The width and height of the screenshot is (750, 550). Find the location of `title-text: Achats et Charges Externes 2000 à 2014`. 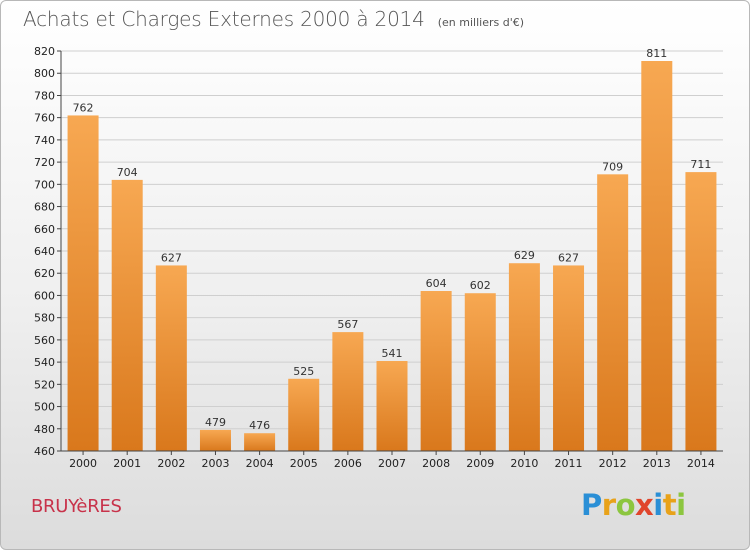

title-text: Achats et Charges Externes 2000 à 2014 is located at coordinates (224, 19).